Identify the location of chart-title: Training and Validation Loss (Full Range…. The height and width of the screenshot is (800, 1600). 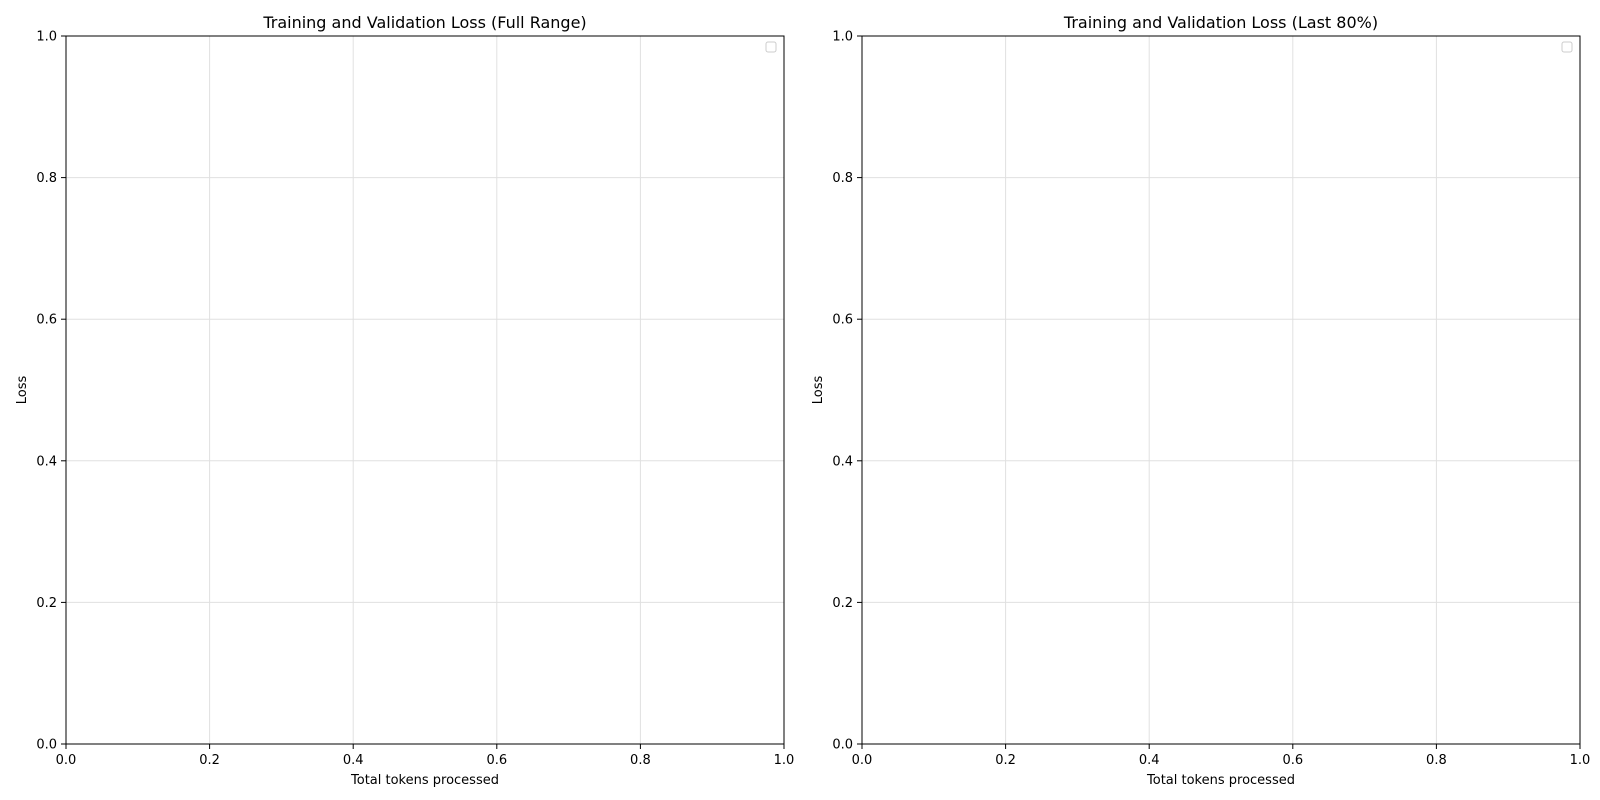
(424, 22).